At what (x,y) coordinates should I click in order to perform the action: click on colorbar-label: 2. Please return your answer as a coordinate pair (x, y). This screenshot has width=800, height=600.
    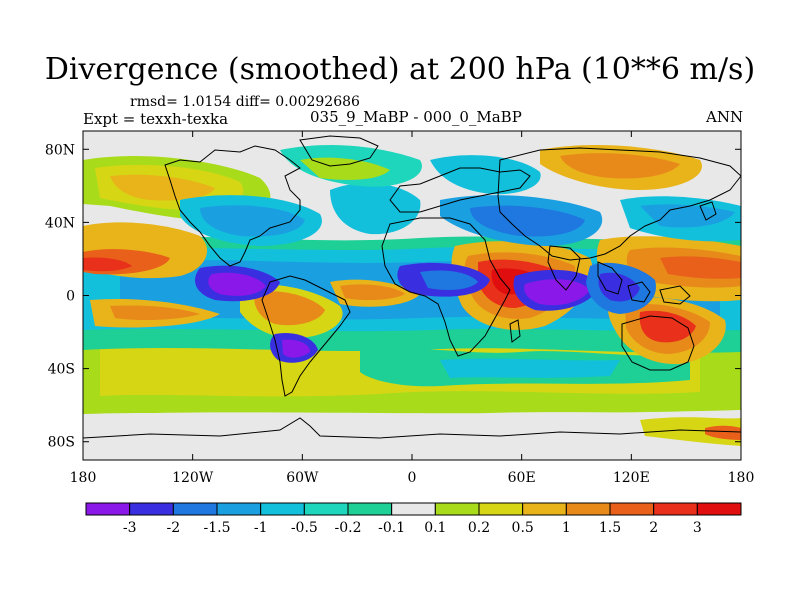
    Looking at the image, I should click on (653, 528).